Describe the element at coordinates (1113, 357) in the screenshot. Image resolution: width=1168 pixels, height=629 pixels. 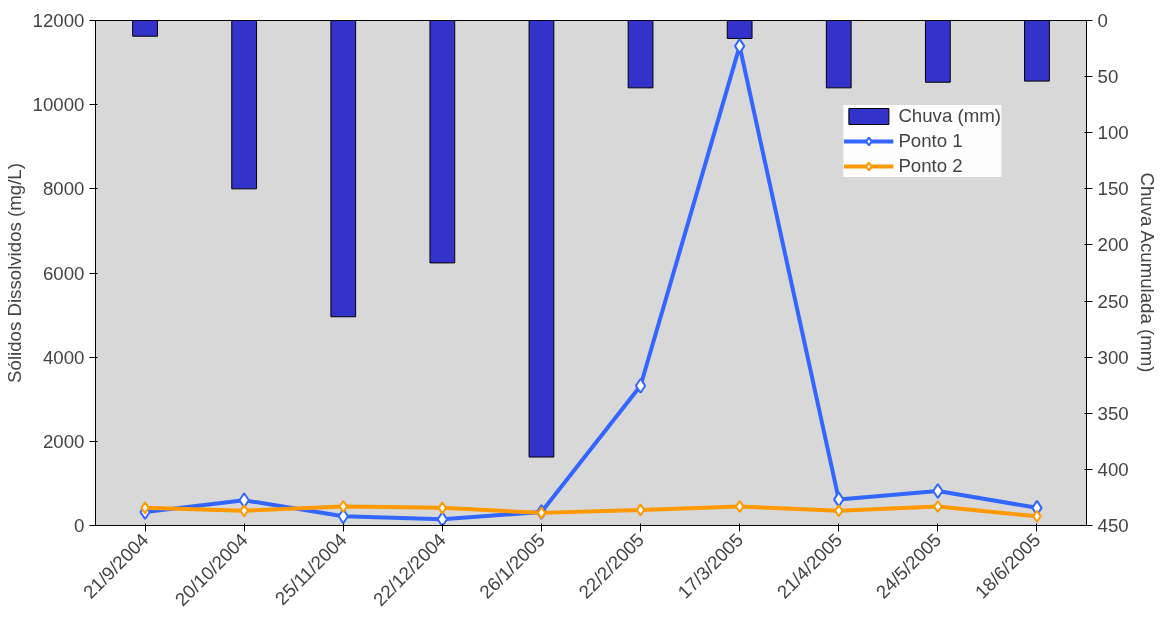
I see `y2-tick-label: 300` at that location.